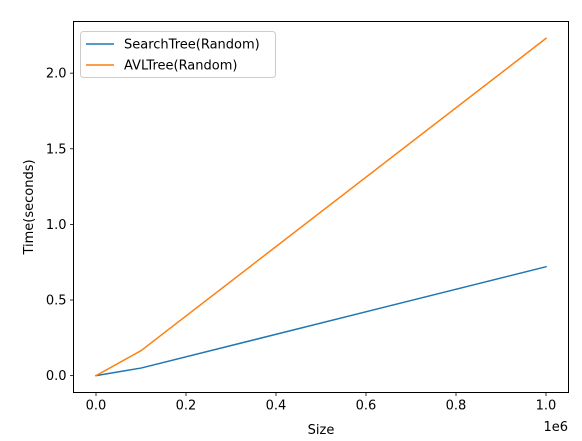  Describe the element at coordinates (180, 66) in the screenshot. I see `legend-label-1: AVLTree(Random)` at that location.